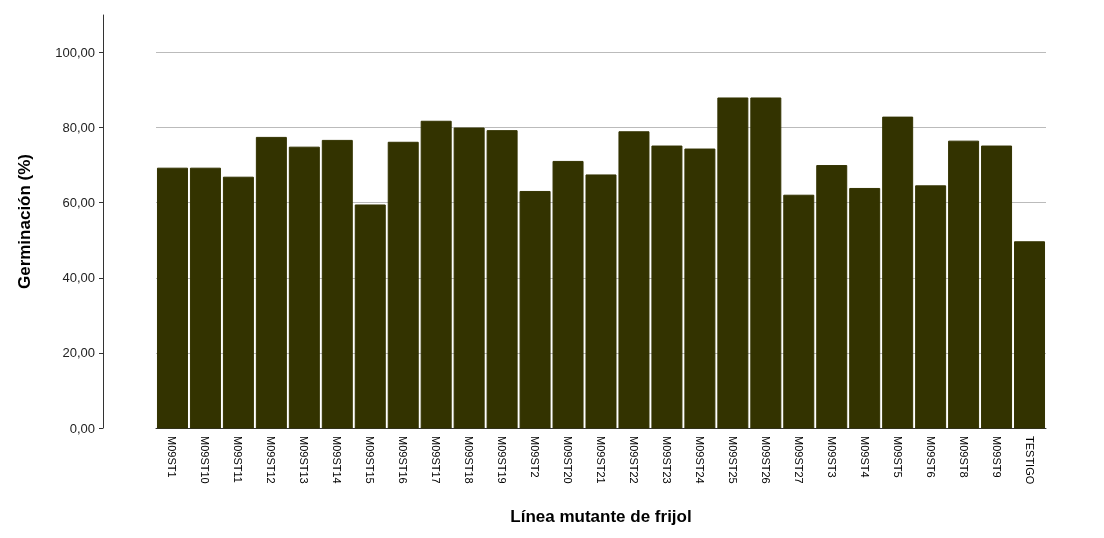 This screenshot has width=1104, height=538. What do you see at coordinates (403, 460) in the screenshot?
I see `x-tick-label: M09ST16` at bounding box center [403, 460].